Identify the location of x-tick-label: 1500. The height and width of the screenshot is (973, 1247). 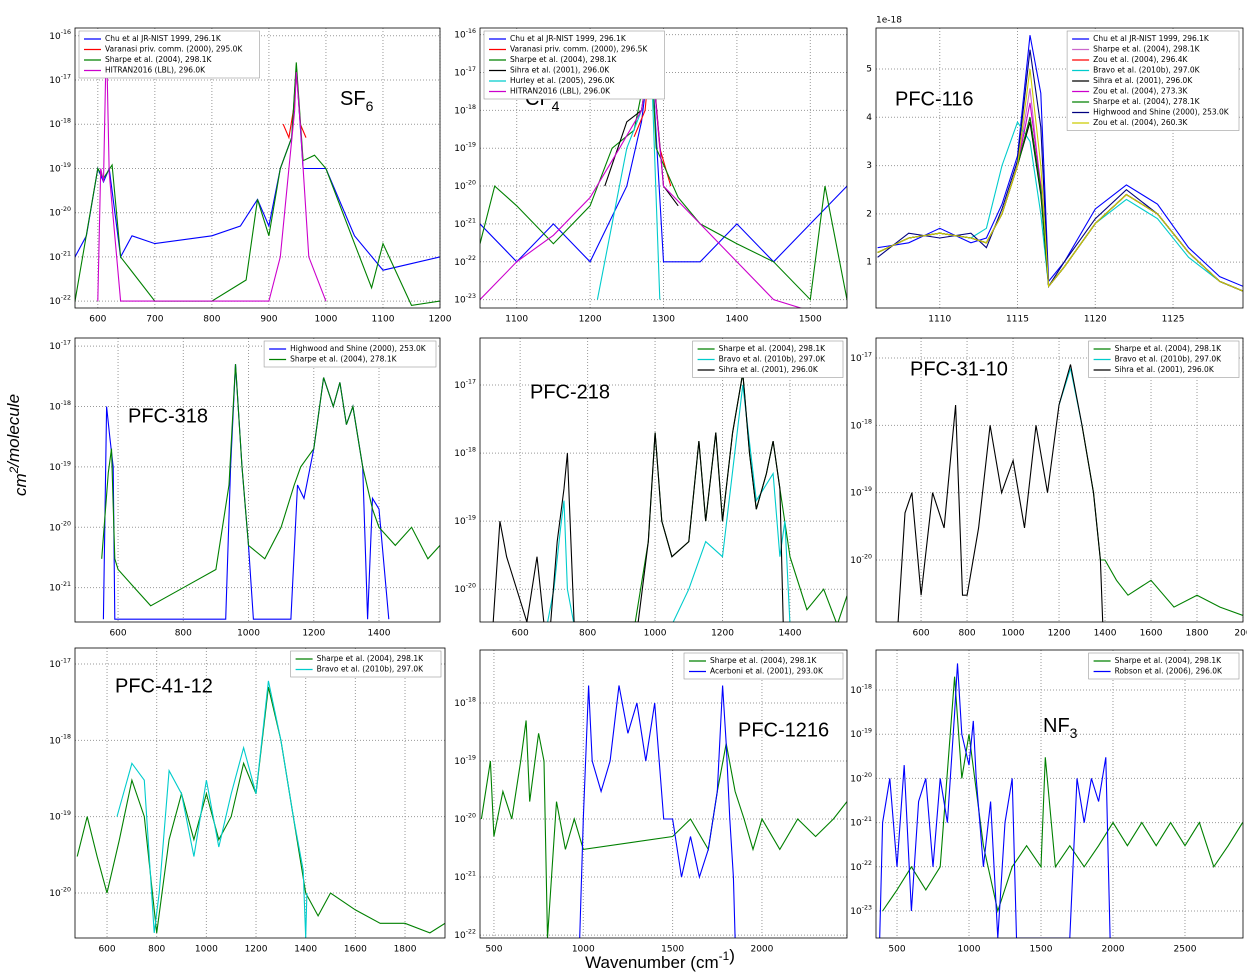
(1041, 950).